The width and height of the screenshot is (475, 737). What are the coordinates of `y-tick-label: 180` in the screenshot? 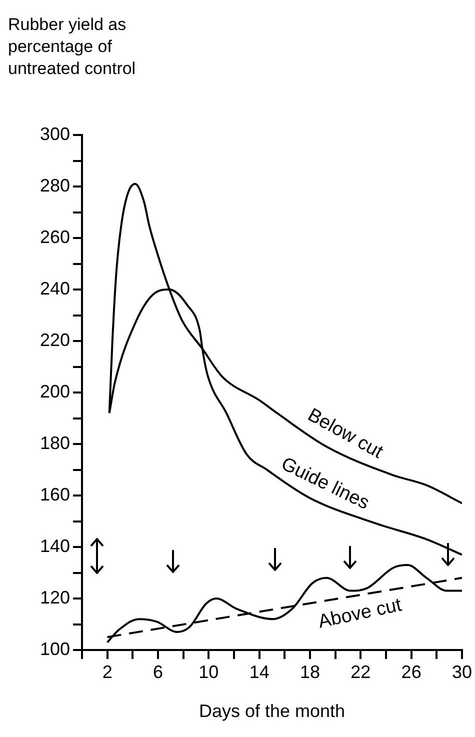 It's located at (55, 442).